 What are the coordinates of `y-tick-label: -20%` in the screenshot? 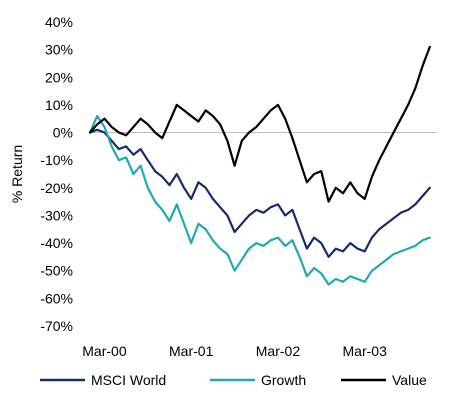 It's located at (56, 188).